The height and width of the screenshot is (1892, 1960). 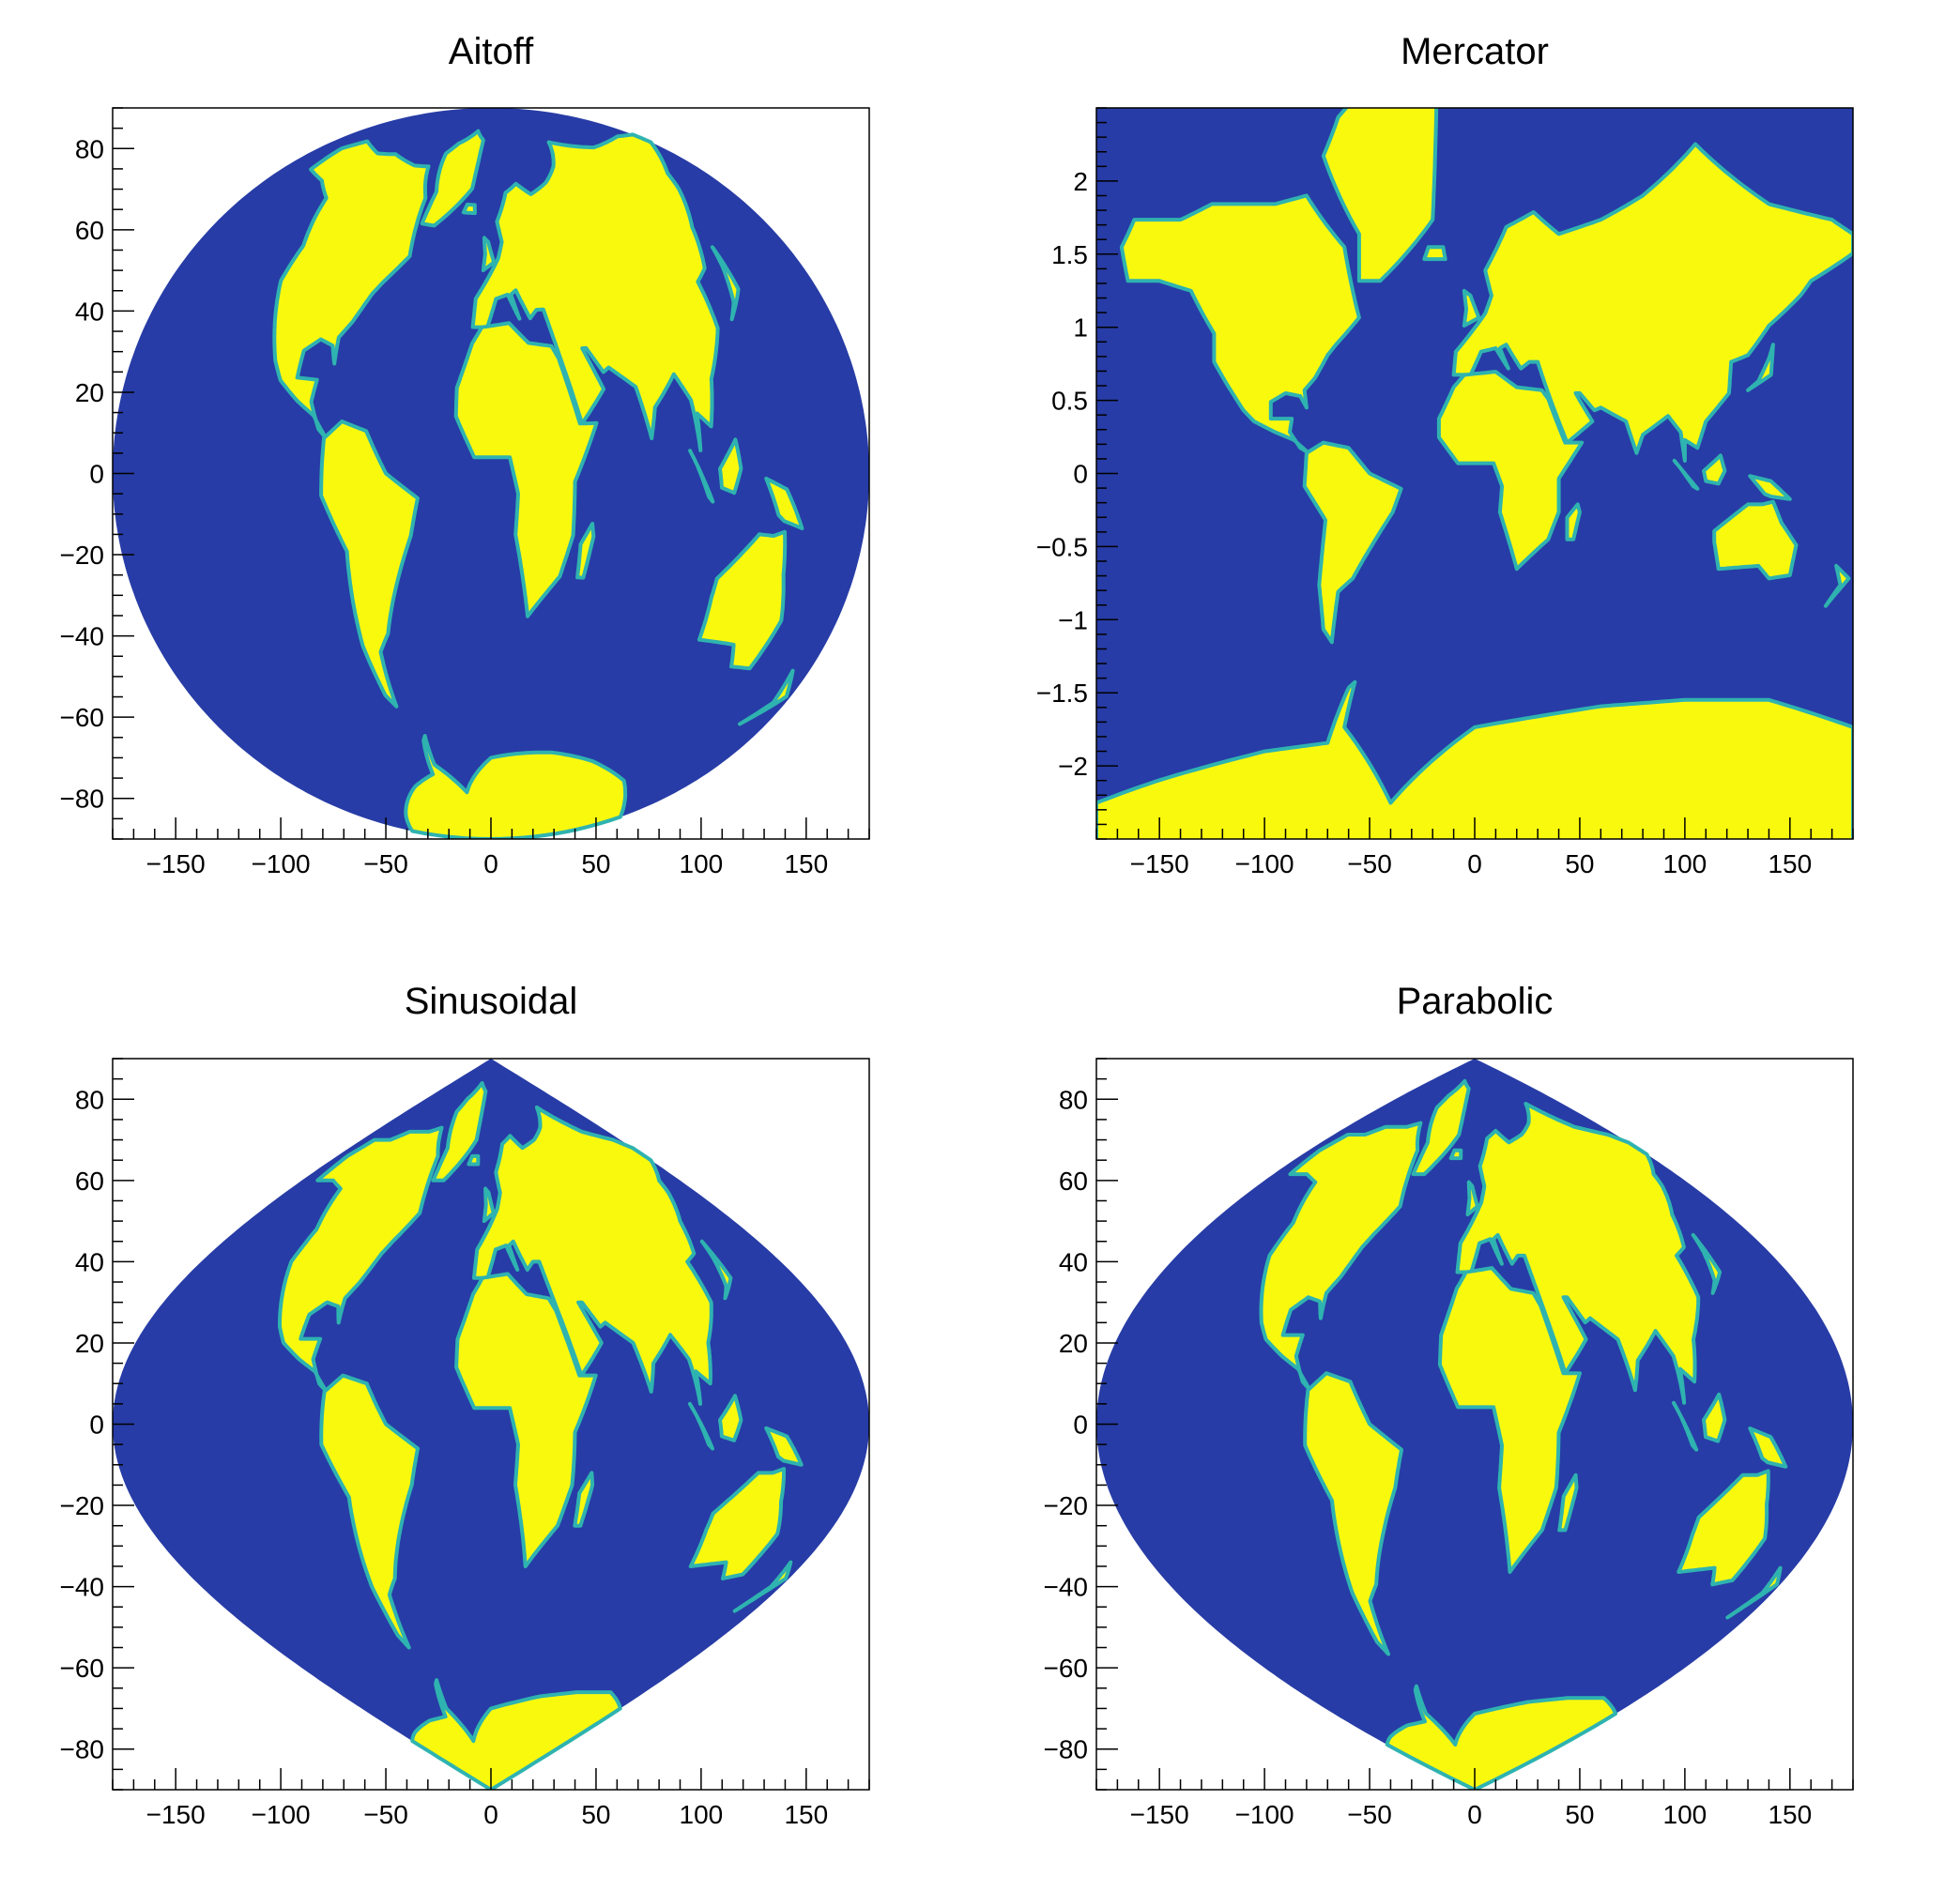 What do you see at coordinates (1475, 1002) in the screenshot?
I see `panel-title: Parabolic` at bounding box center [1475, 1002].